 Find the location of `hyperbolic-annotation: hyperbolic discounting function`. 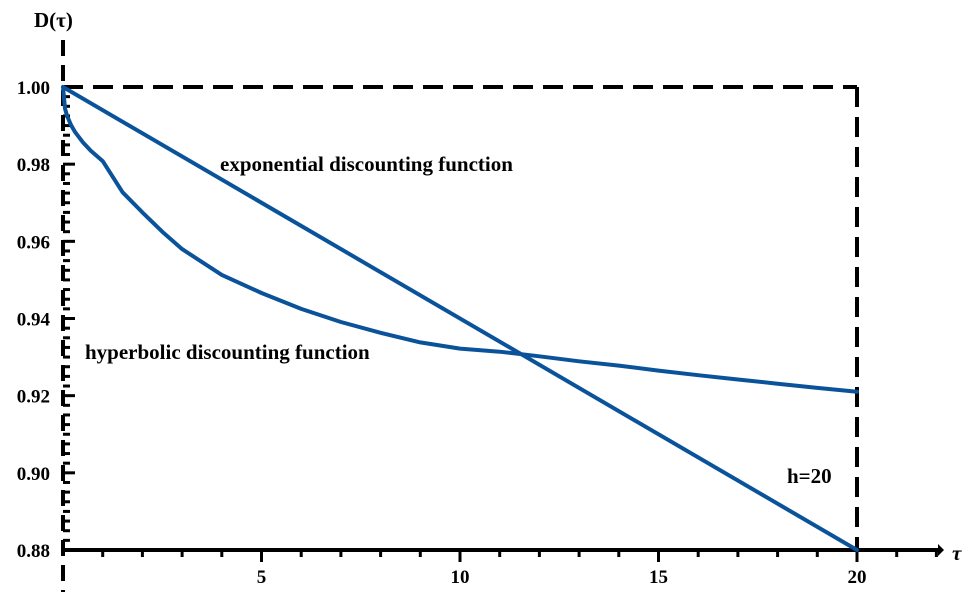

hyperbolic-annotation: hyperbolic discounting function is located at coordinates (227, 352).